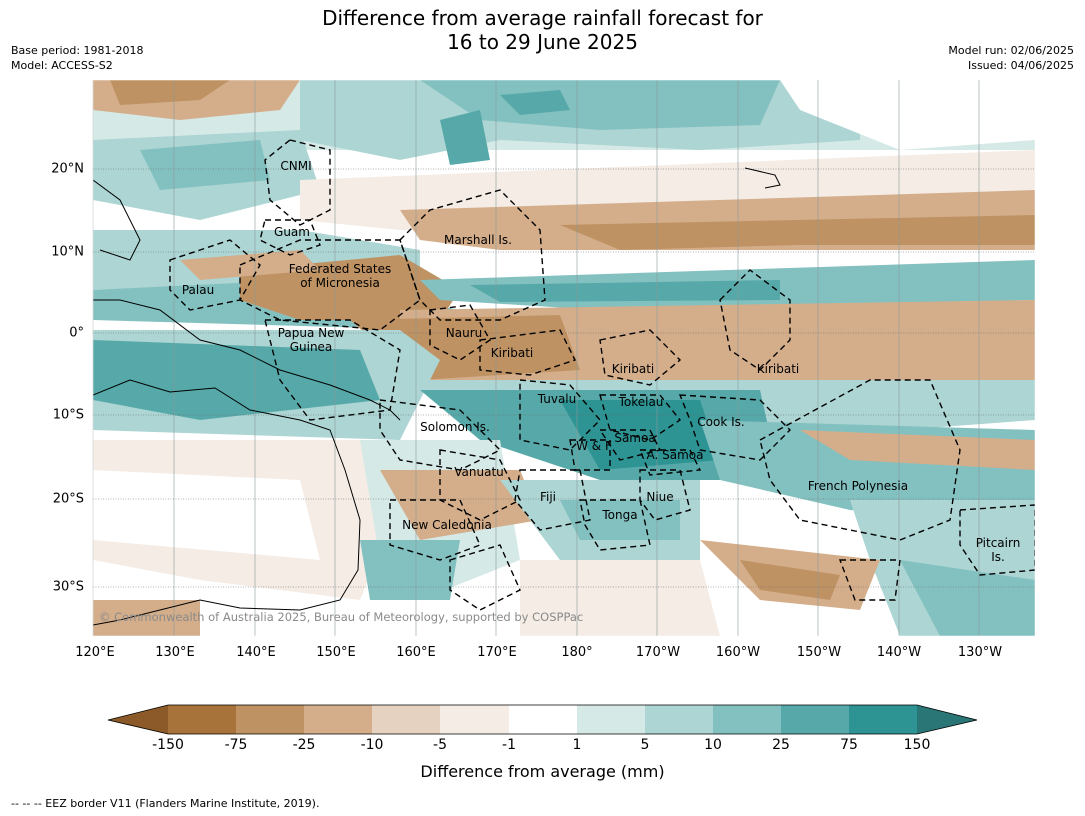 The width and height of the screenshot is (1085, 816). I want to click on lon-label: 140°E, so click(256, 652).